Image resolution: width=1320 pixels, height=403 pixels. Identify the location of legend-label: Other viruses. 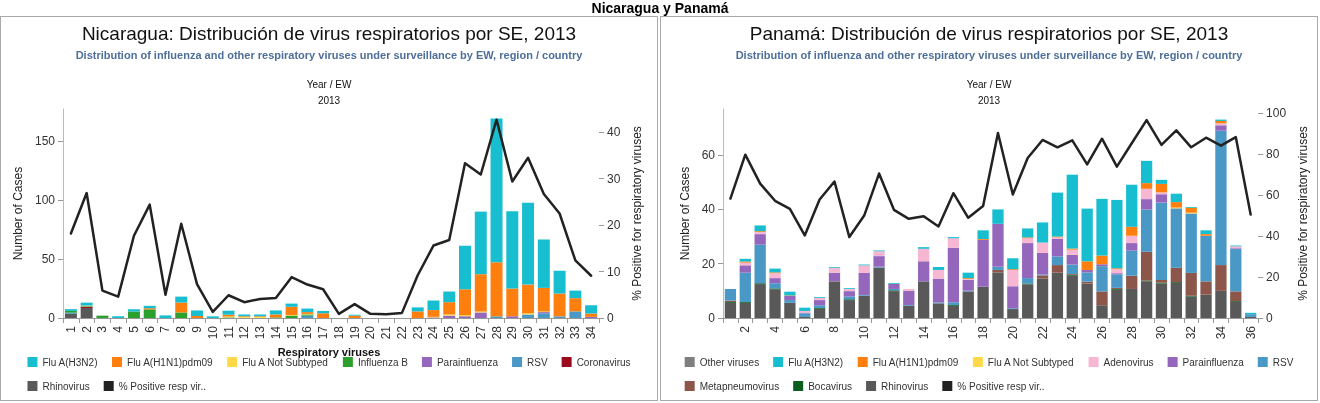
(729, 362).